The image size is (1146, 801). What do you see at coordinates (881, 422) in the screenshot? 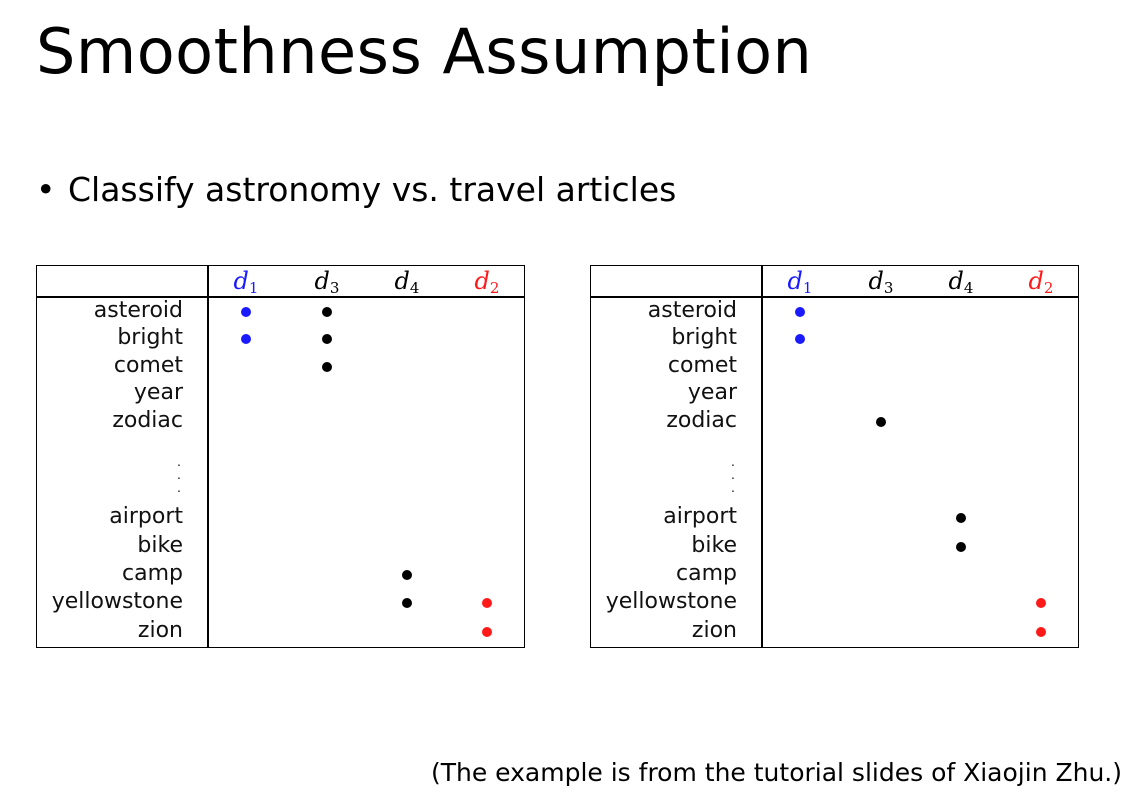
I see `occurrence-dot-d3-zodiac` at bounding box center [881, 422].